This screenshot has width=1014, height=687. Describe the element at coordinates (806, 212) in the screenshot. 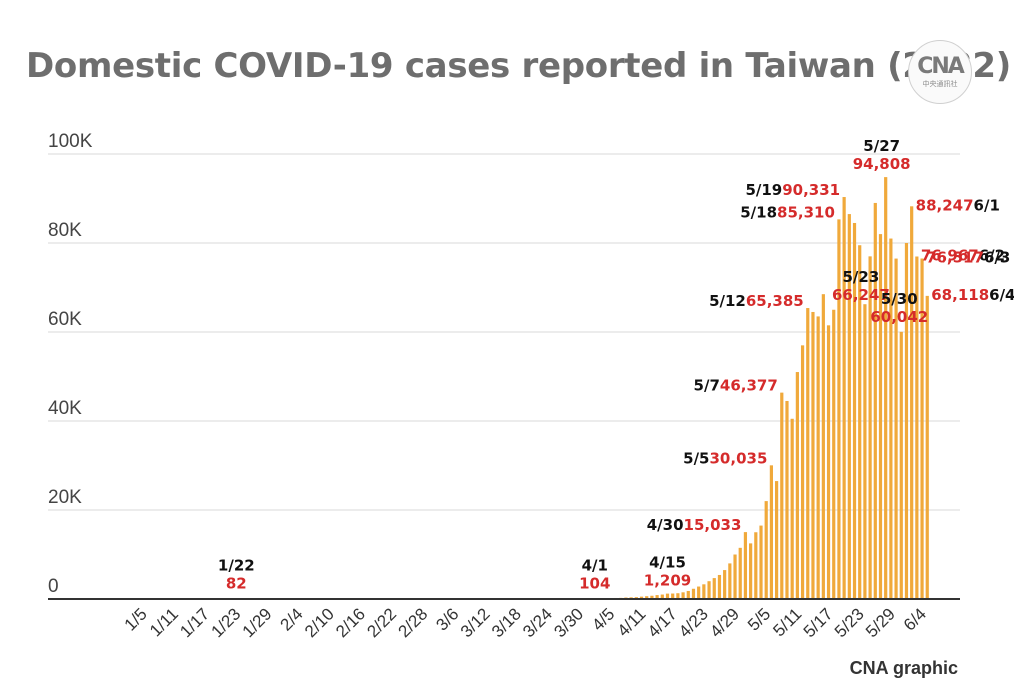

I see `annotation-value: 85,310` at that location.